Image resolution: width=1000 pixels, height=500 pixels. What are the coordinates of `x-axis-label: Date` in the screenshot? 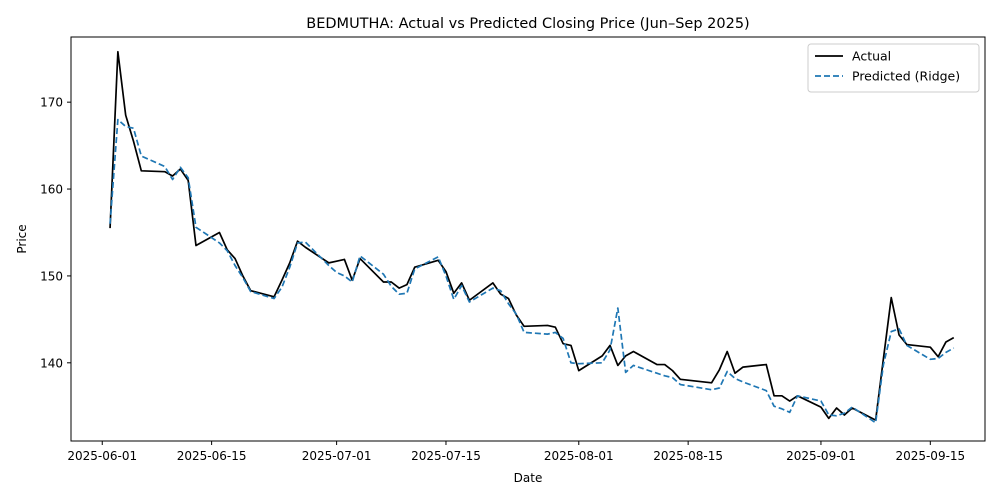 It's located at (528, 478).